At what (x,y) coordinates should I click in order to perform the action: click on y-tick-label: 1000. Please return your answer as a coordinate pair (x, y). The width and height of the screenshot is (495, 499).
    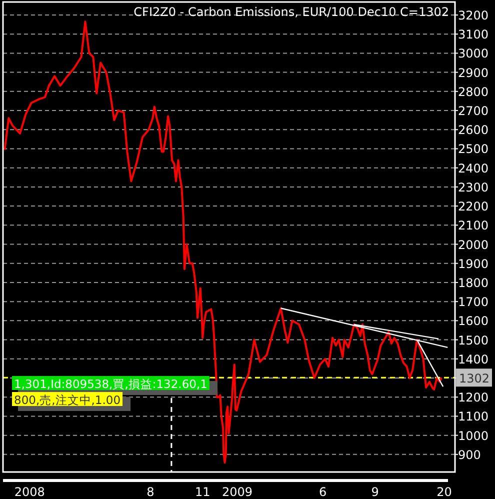
    Looking at the image, I should click on (473, 435).